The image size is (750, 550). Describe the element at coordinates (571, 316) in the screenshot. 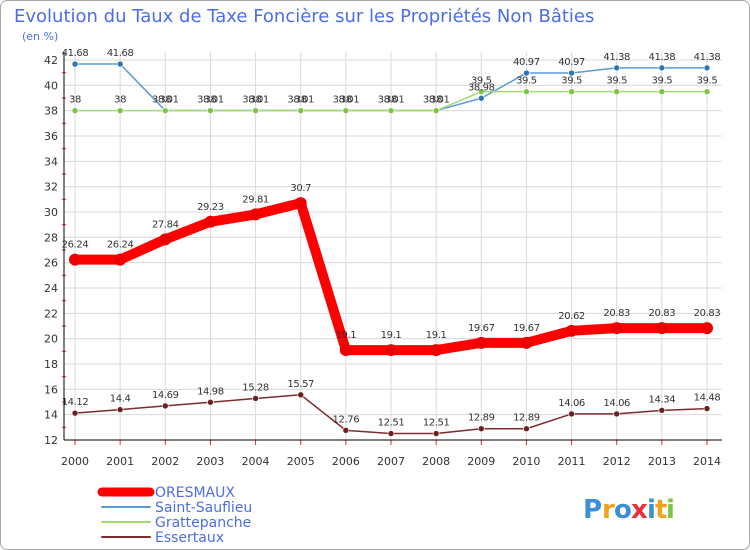

I see `data-label: 20.62` at that location.